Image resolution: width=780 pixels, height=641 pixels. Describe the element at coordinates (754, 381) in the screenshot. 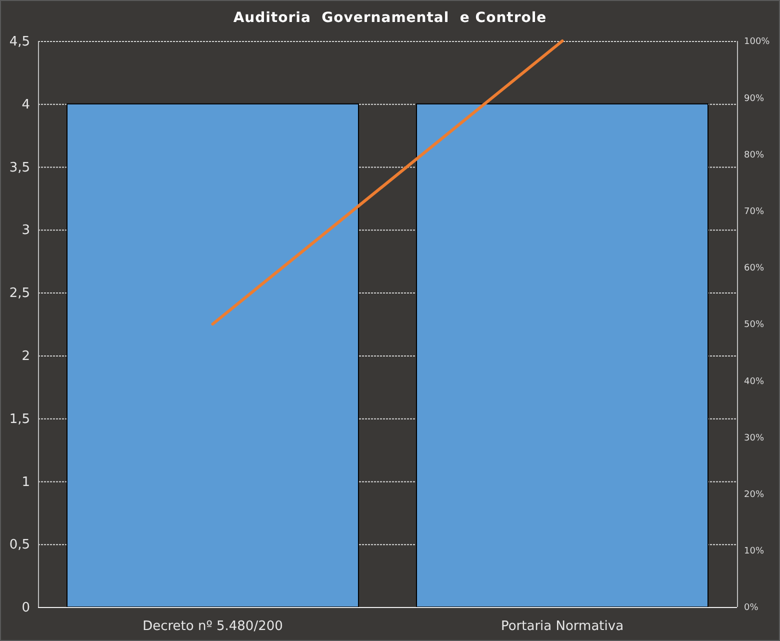

I see `y2-tick-label: 40%` at that location.